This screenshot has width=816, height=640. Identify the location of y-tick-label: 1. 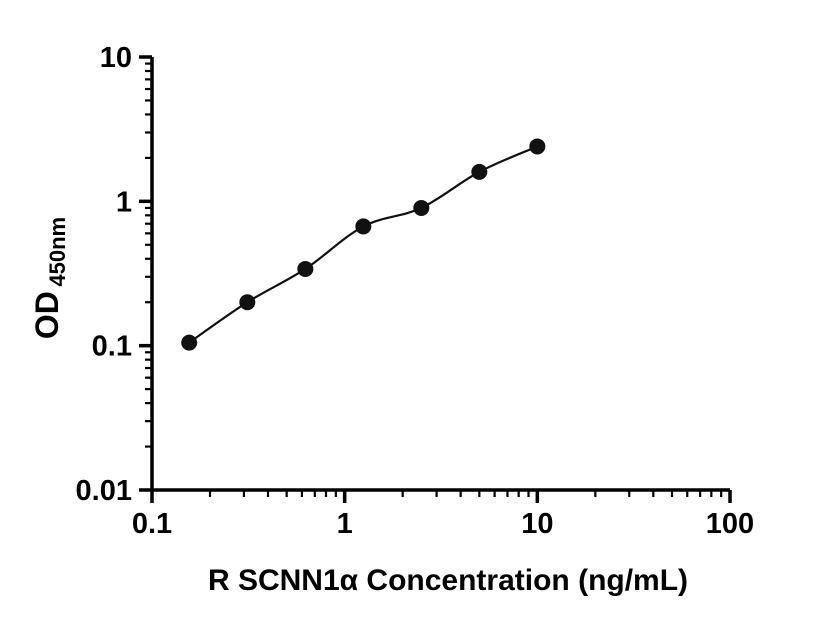
(124, 202).